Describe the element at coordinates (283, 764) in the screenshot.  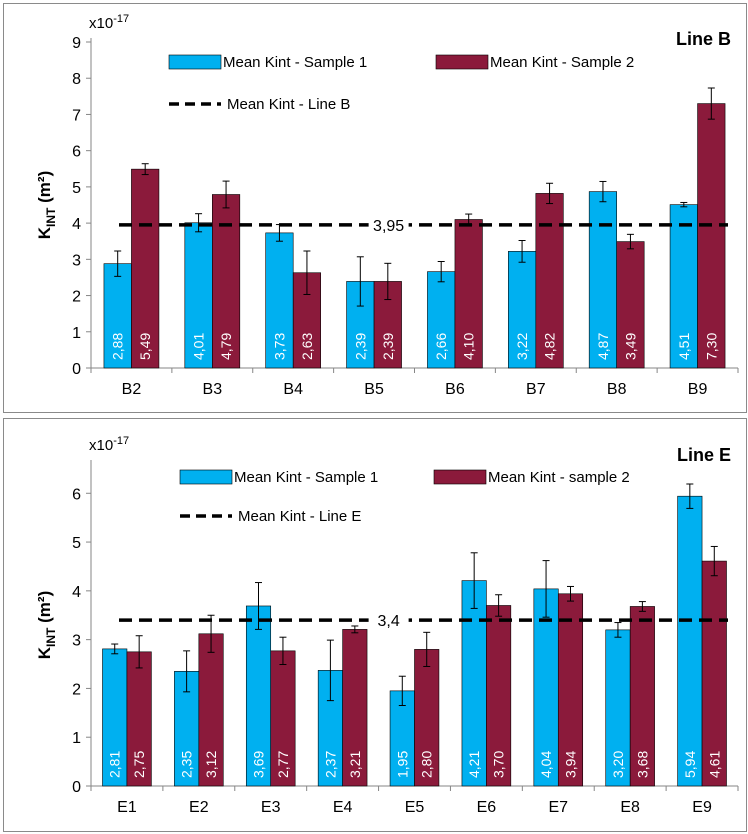
I see `data-label: 2,77` at that location.